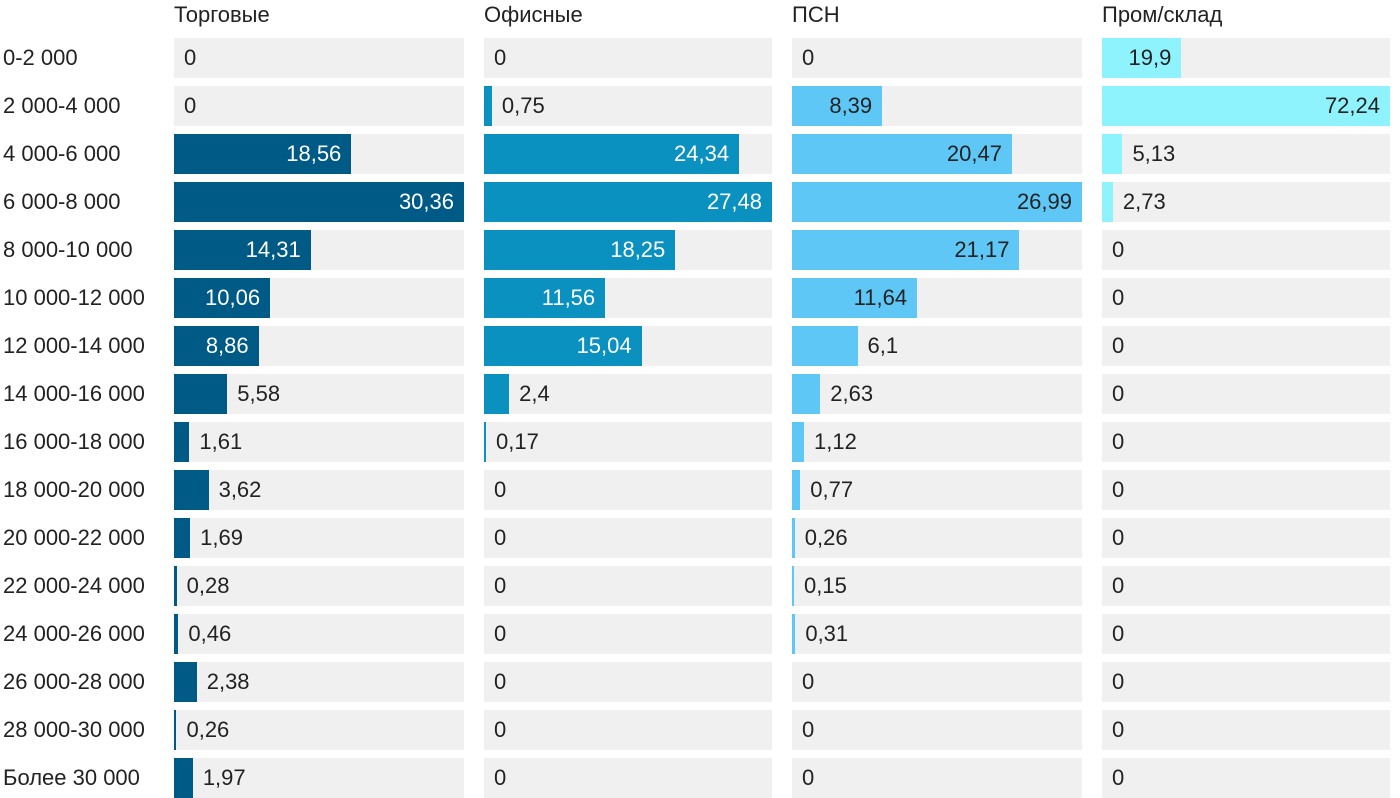  Describe the element at coordinates (40, 57) in the screenshot. I see `category-label: 0-2 000` at that location.